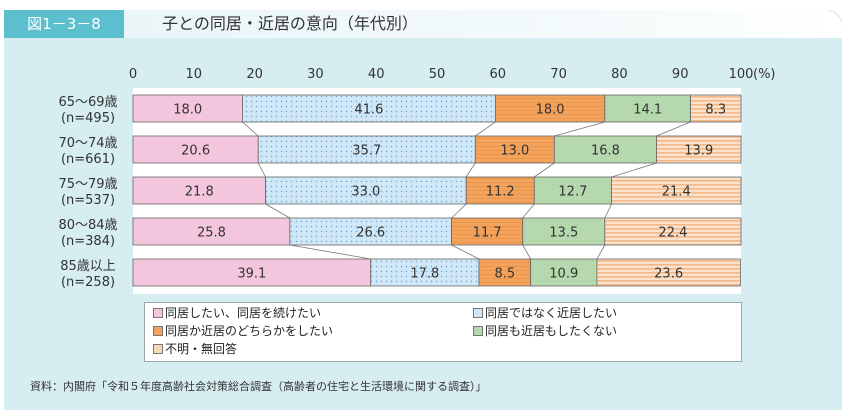 The width and height of the screenshot is (845, 418). I want to click on category-n-label: (n=661), so click(88, 159).